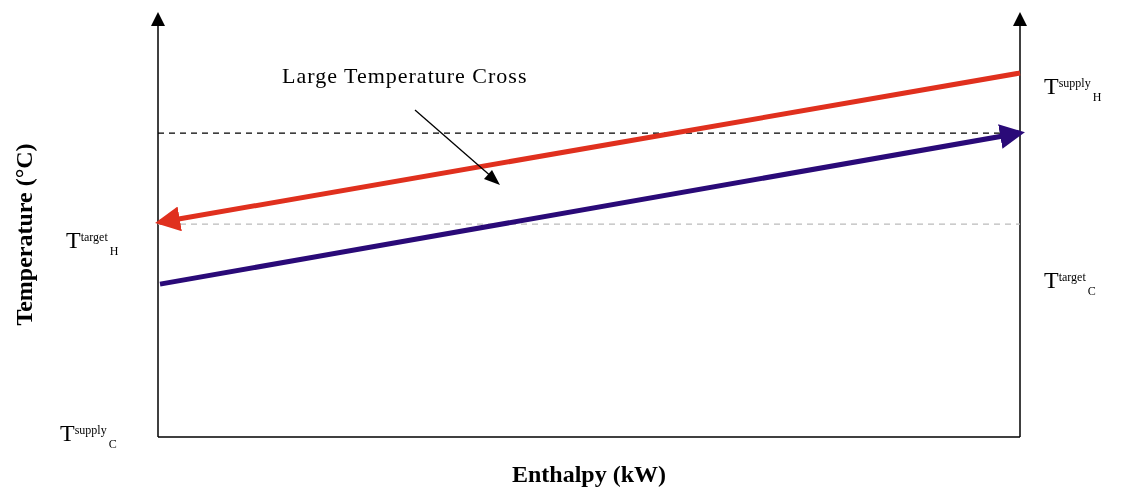 This screenshot has width=1127, height=492. Describe the element at coordinates (589, 474) in the screenshot. I see `x-axis-title: Enthalpy (kW)` at that location.